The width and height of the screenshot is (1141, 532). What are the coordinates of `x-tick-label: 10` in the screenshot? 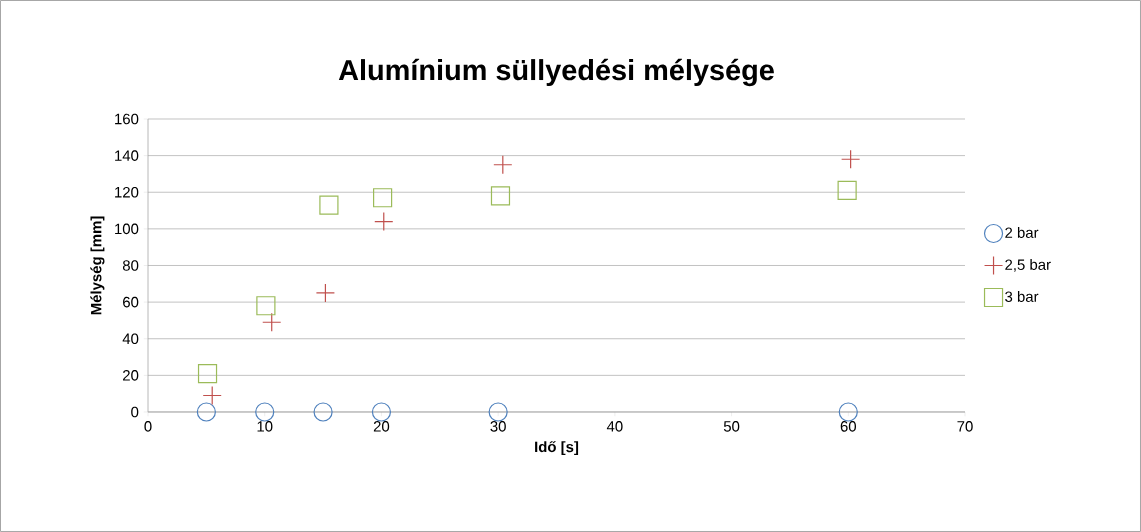 It's located at (265, 426).